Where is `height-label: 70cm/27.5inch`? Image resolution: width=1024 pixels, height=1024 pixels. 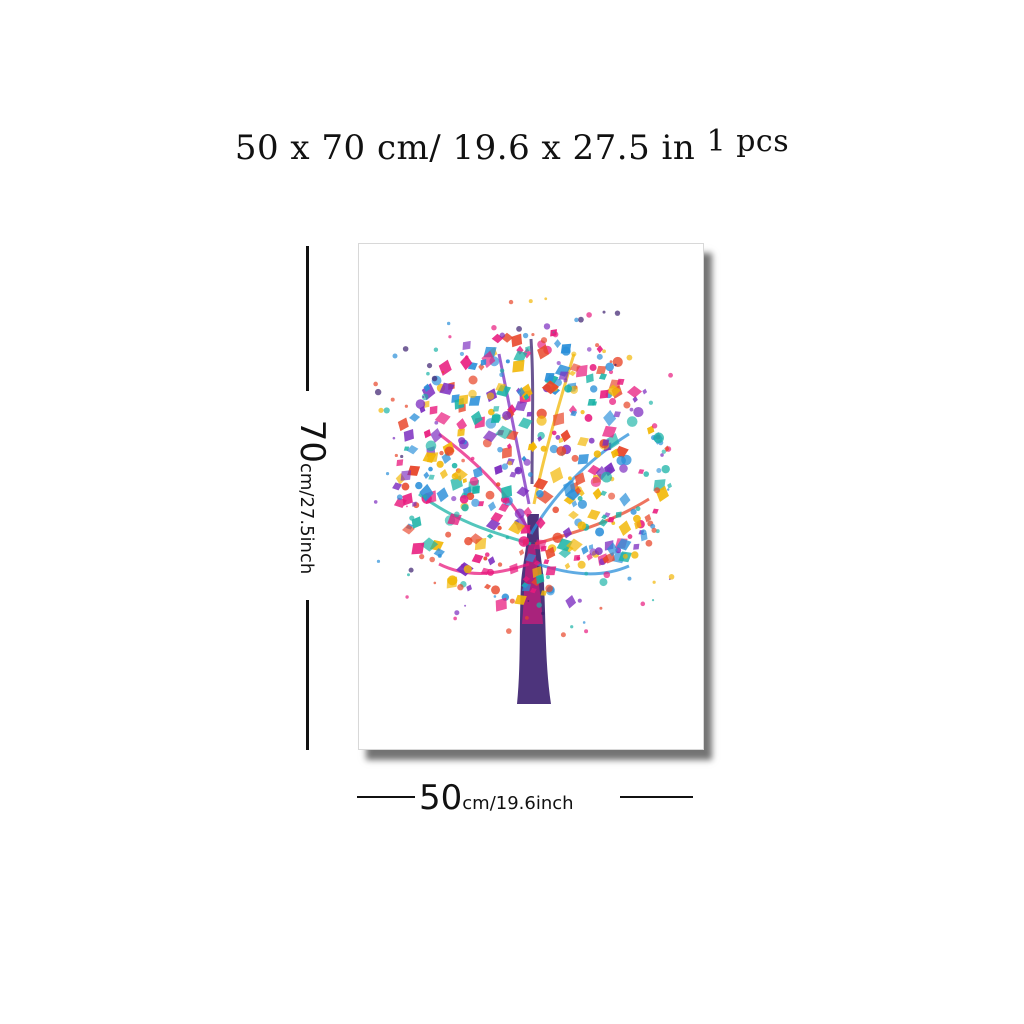 height-label: 70cm/27.5inch is located at coordinates (312, 497).